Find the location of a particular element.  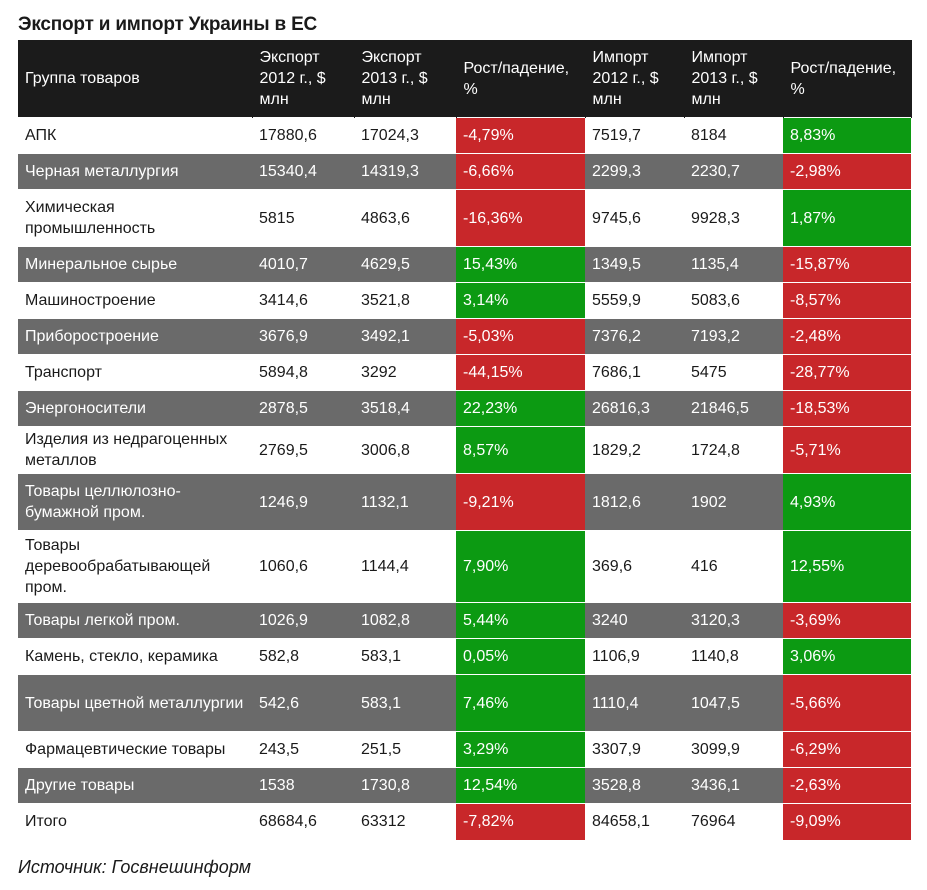

cell-group: Изделия из недрагоценных металлов is located at coordinates (135, 450).